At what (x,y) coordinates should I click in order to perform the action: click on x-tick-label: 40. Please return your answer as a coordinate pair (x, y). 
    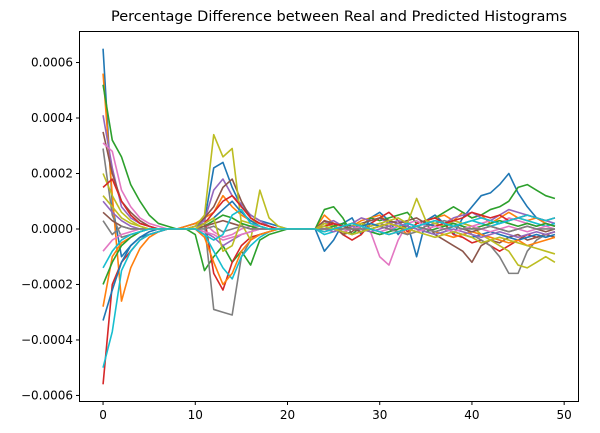
    Looking at the image, I should click on (471, 415).